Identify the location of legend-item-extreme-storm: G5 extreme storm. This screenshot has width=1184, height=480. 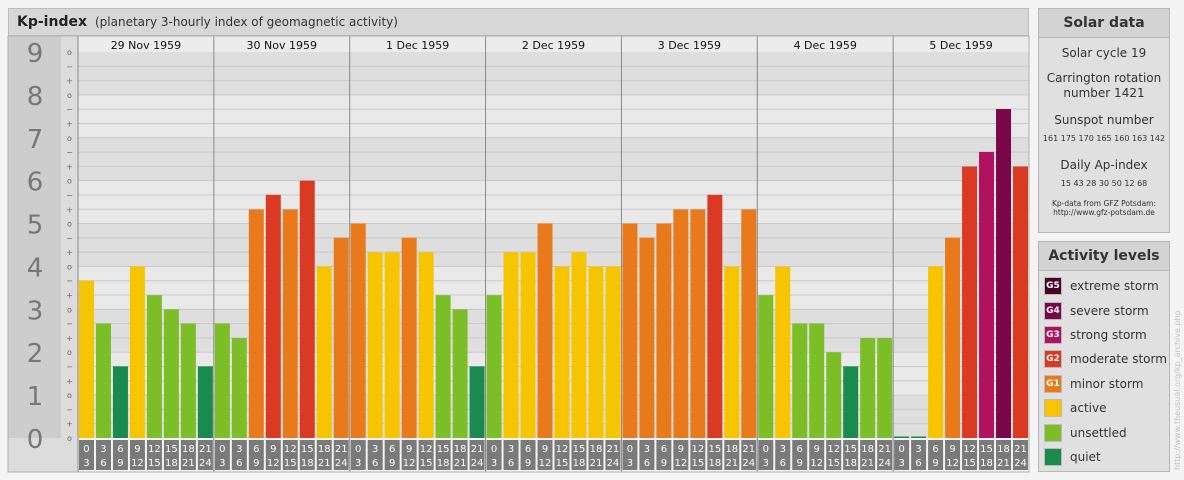
(1104, 286).